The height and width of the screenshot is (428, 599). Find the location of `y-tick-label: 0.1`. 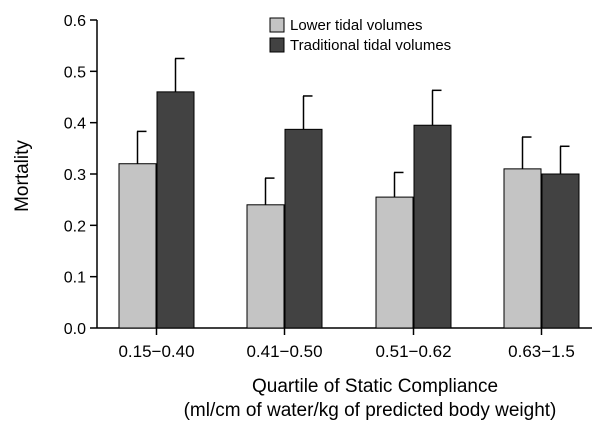

y-tick-label: 0.1 is located at coordinates (75, 278).